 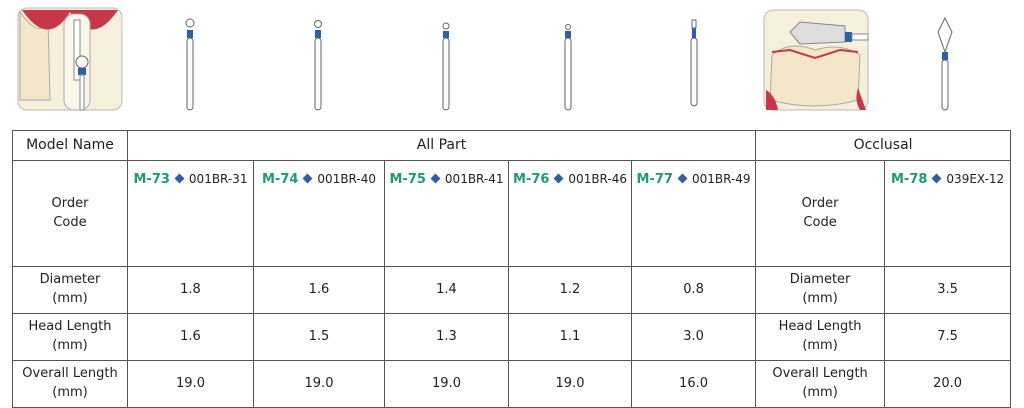 I want to click on header-row: Model Name All Part Occlusal, so click(x=512, y=145).